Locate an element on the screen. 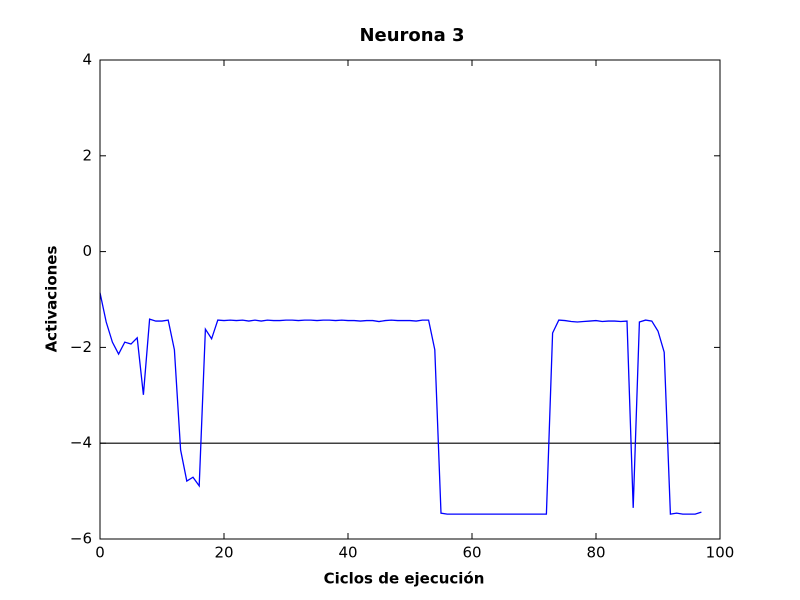 The height and width of the screenshot is (600, 800). y-tick-label: 0 is located at coordinates (87, 251).